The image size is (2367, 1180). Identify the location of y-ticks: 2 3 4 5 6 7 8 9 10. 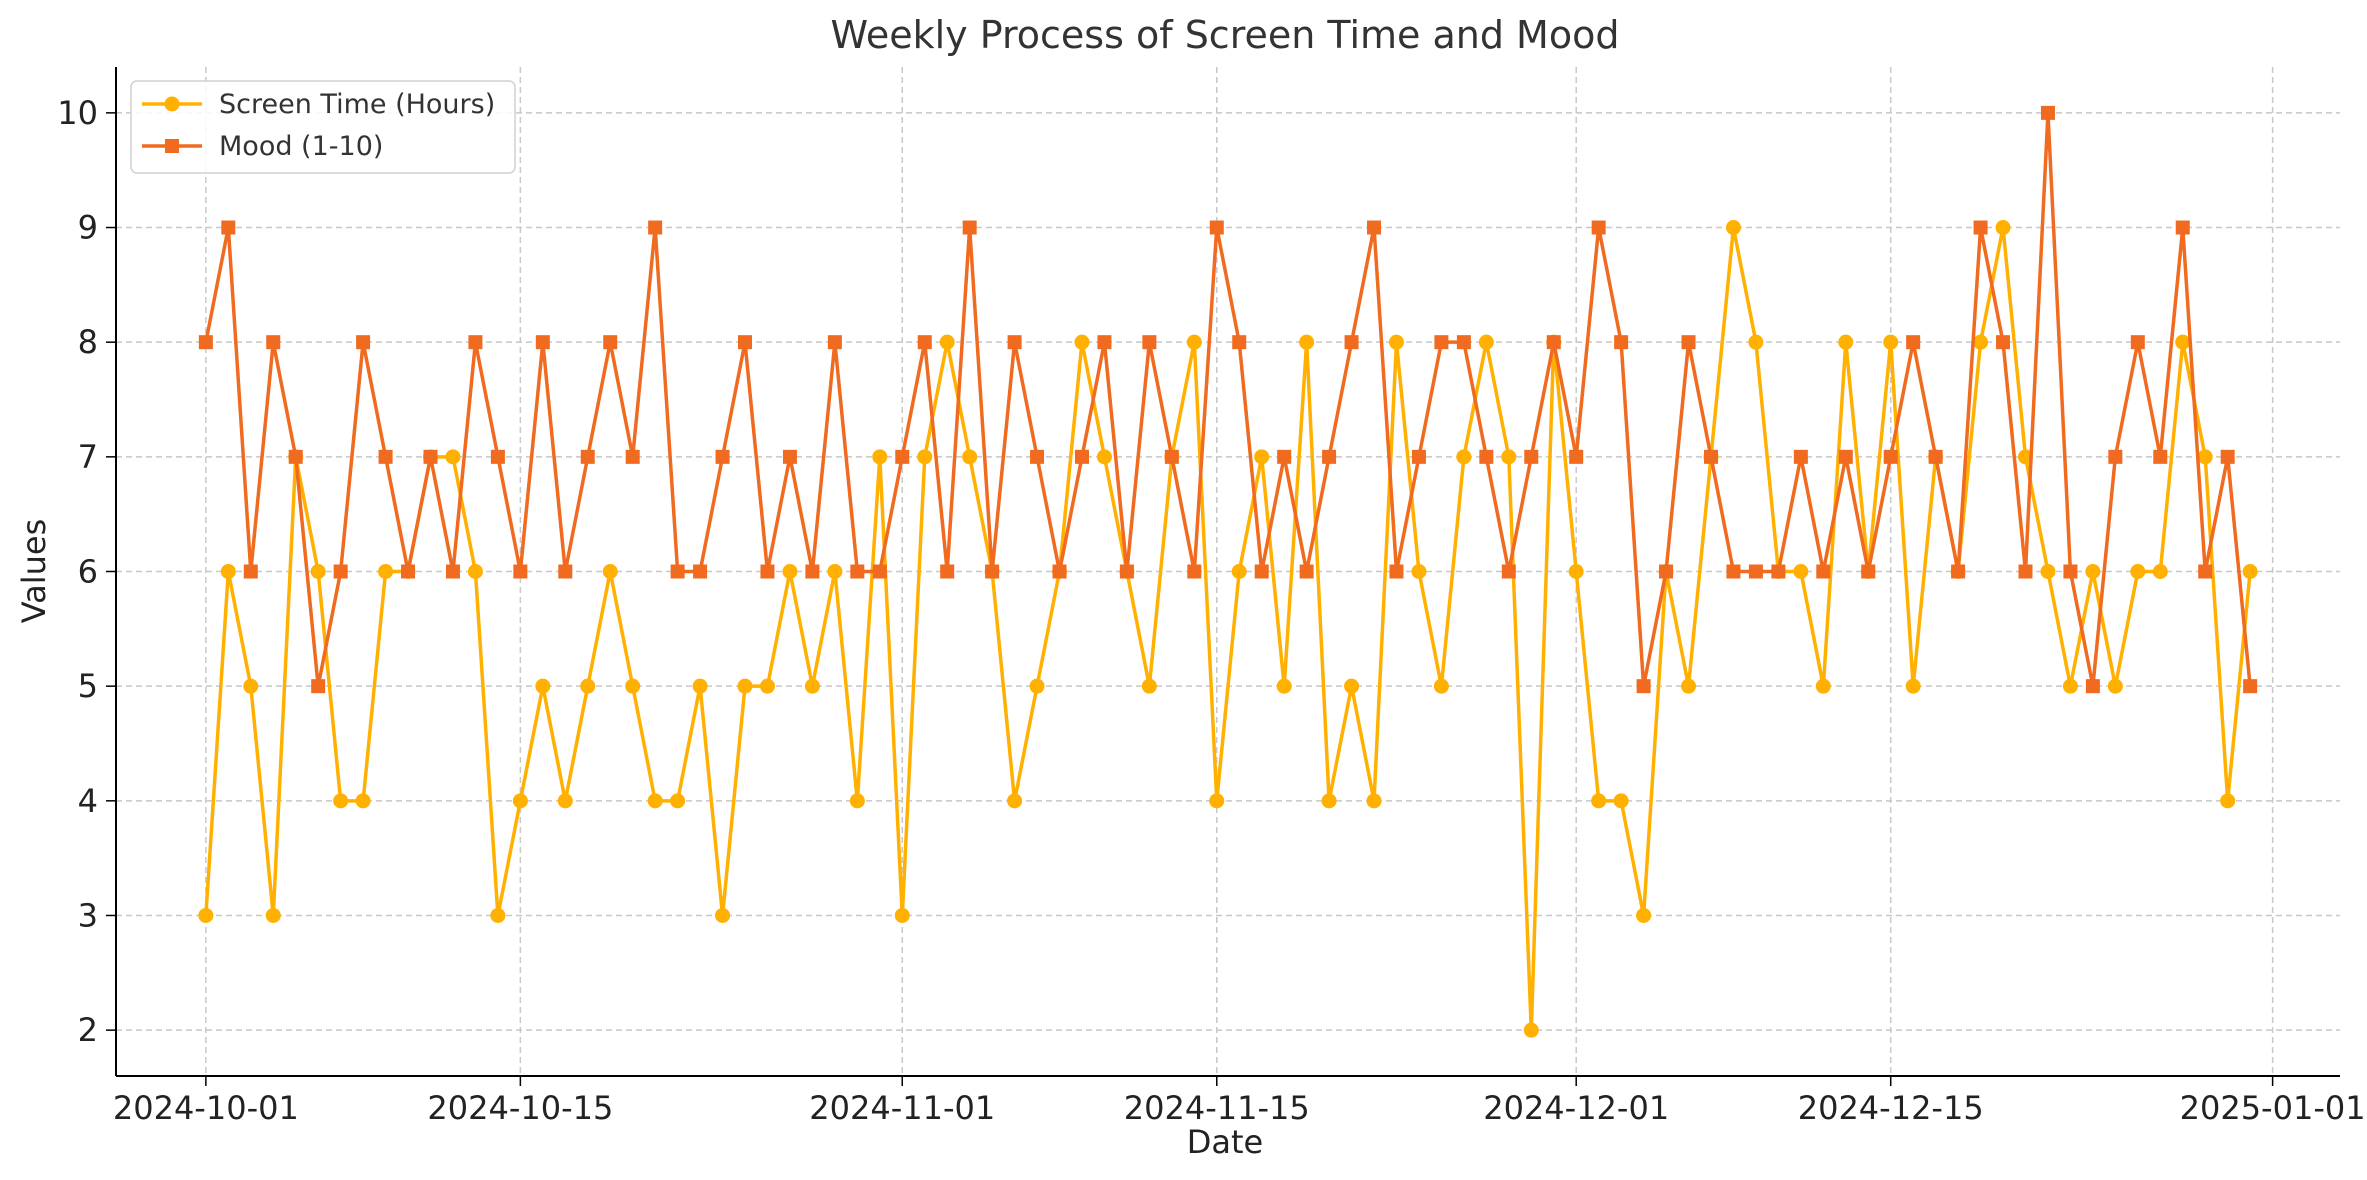
(86, 571).